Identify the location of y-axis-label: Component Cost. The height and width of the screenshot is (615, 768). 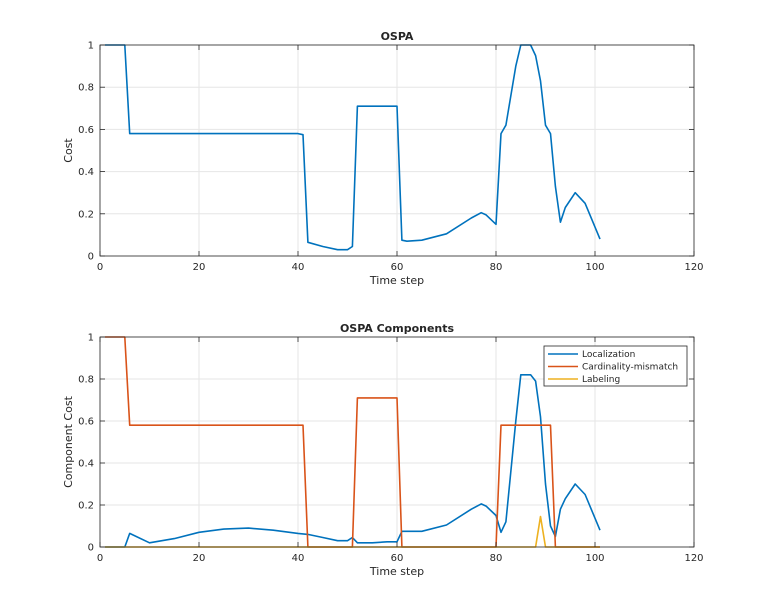
(68, 441).